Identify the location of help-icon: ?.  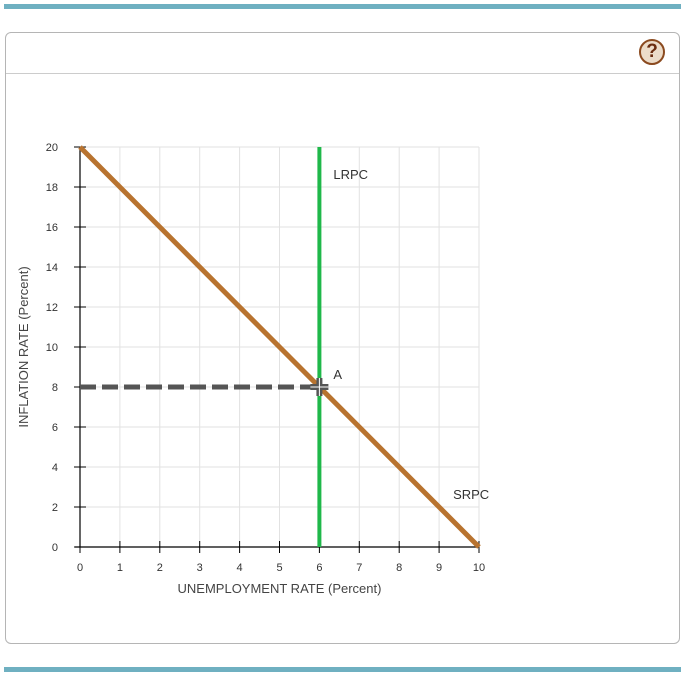
(652, 52).